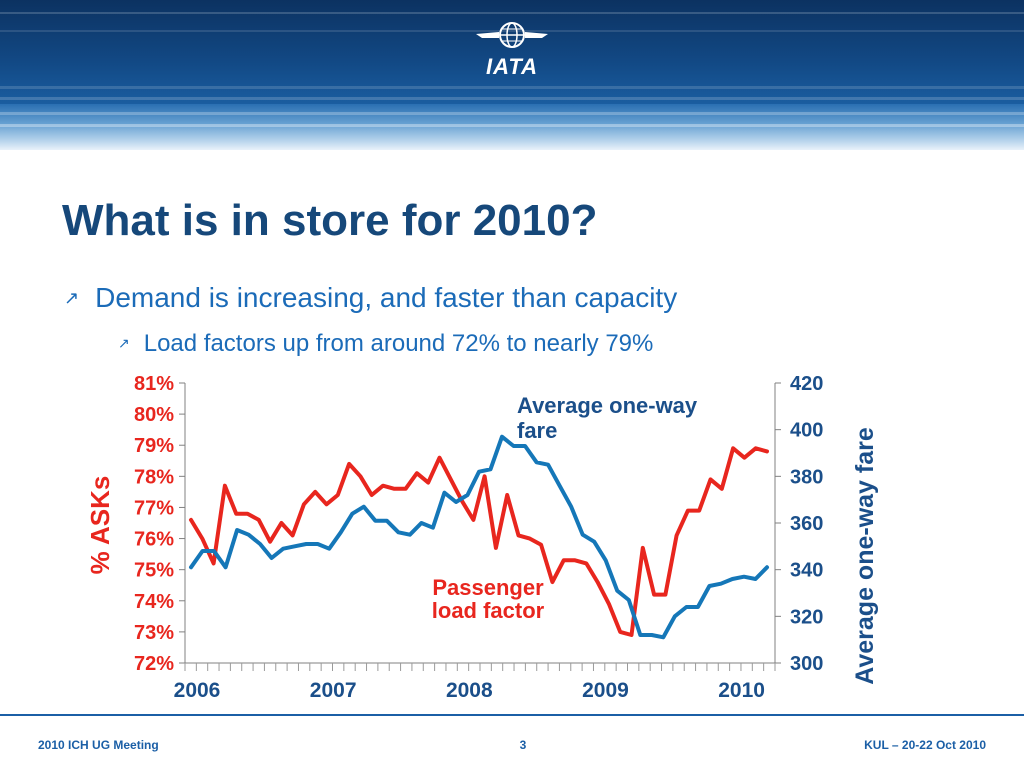 The image size is (1024, 768). Describe the element at coordinates (806, 477) in the screenshot. I see `right-tick-label: 380` at that location.